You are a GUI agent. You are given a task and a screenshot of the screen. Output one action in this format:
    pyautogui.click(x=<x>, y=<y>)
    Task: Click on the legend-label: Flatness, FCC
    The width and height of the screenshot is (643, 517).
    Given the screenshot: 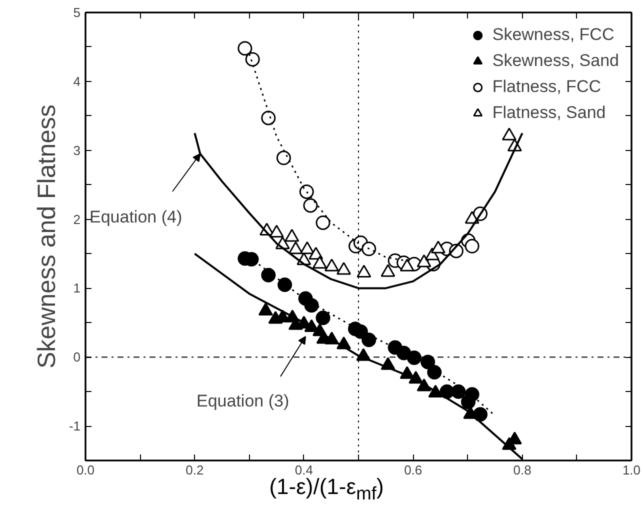 What is the action you would take?
    pyautogui.click(x=546, y=87)
    